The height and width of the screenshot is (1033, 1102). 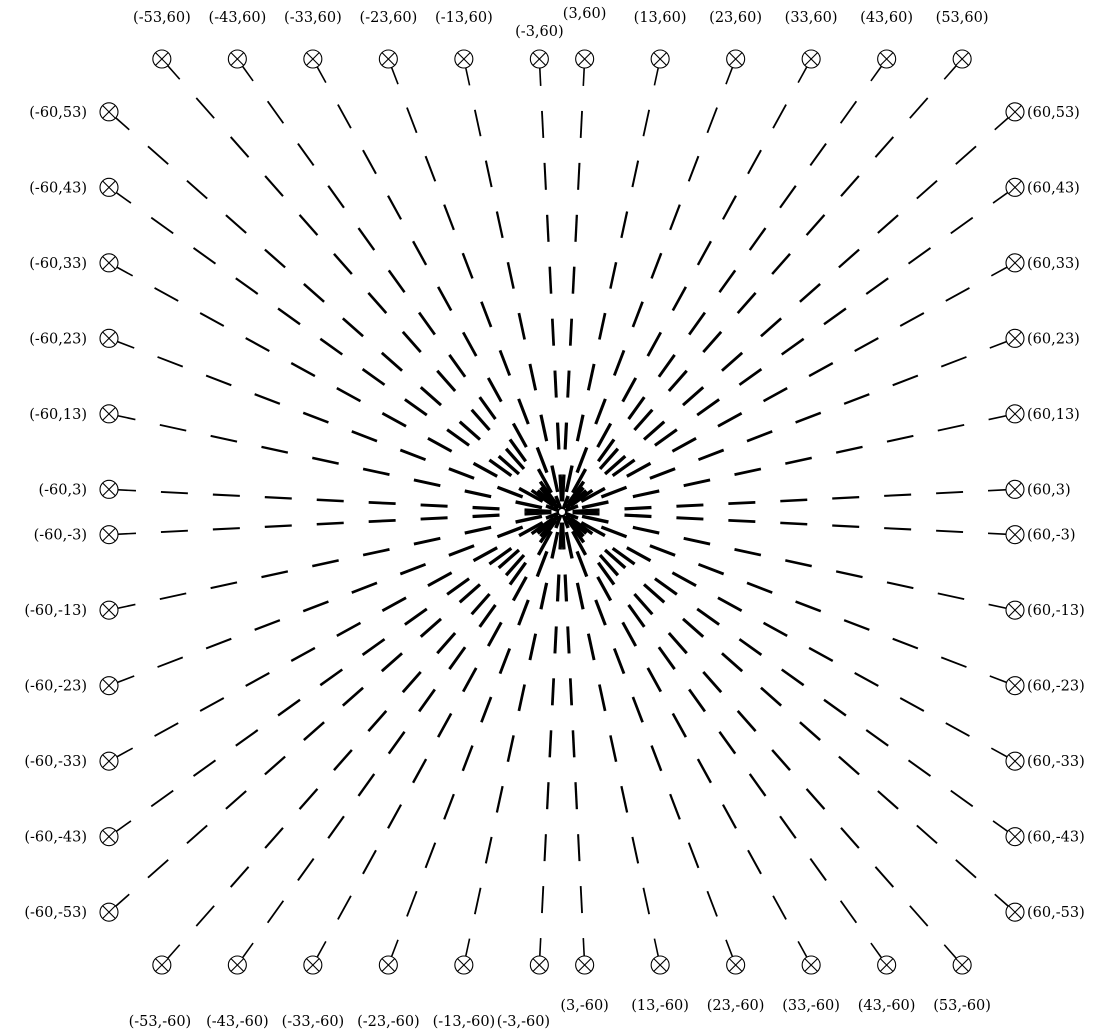 What do you see at coordinates (639, 554) in the screenshot?
I see `ray-dash-s60_-33-8` at bounding box center [639, 554].